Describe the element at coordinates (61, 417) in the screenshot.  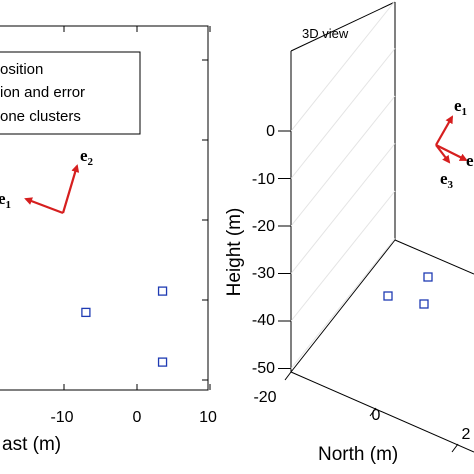
I see `plan-view-x-tick-label: -10` at that location.